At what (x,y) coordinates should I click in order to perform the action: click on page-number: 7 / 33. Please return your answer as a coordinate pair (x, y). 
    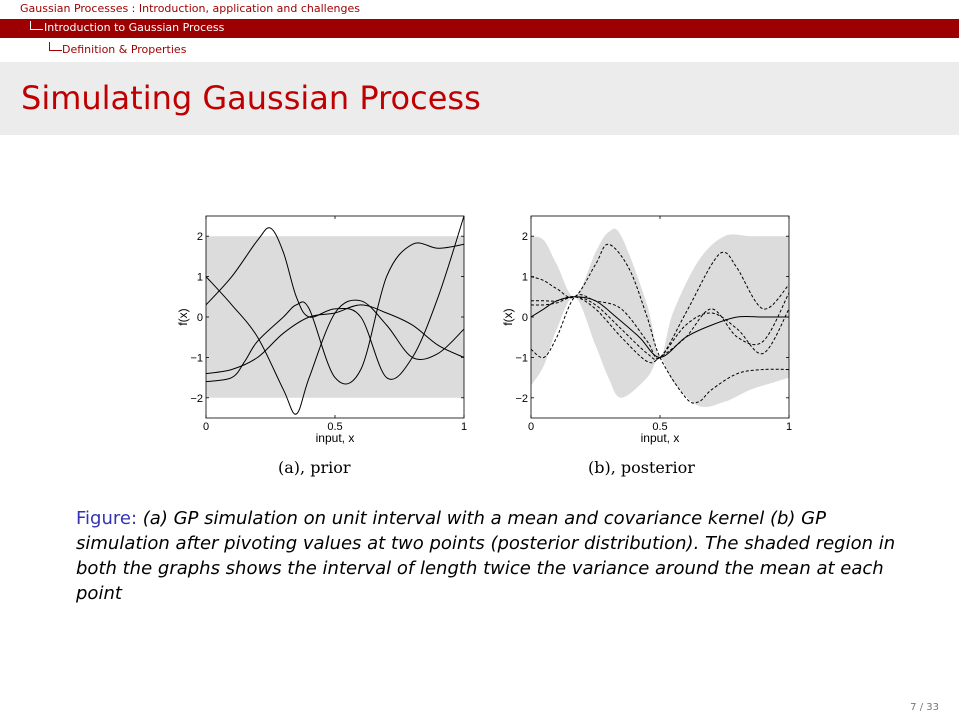
    Looking at the image, I should click on (924, 707).